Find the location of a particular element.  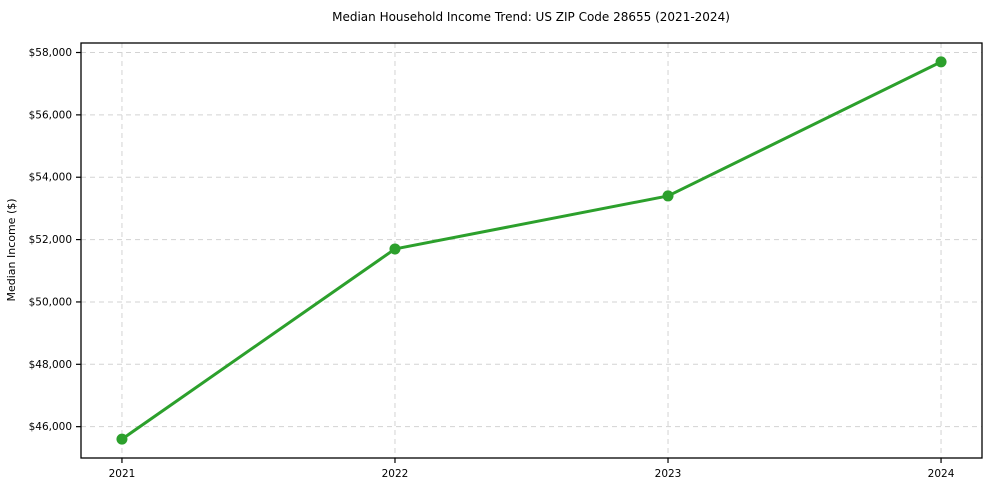

x-tick-label: 2021 is located at coordinates (122, 474).